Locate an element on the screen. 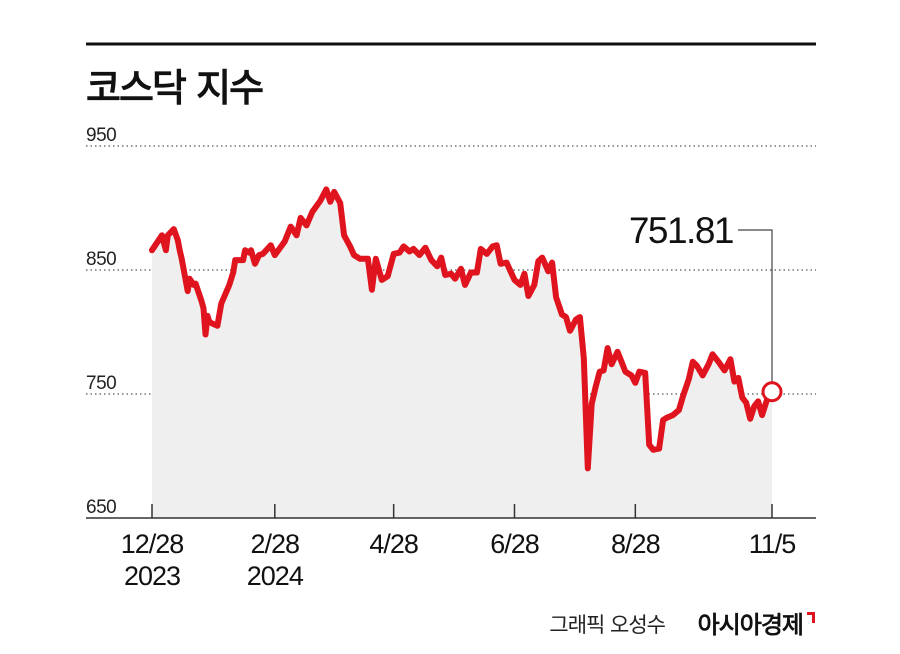 This screenshot has width=900, height=654. x-tick-label: 8/28 is located at coordinates (635, 544).